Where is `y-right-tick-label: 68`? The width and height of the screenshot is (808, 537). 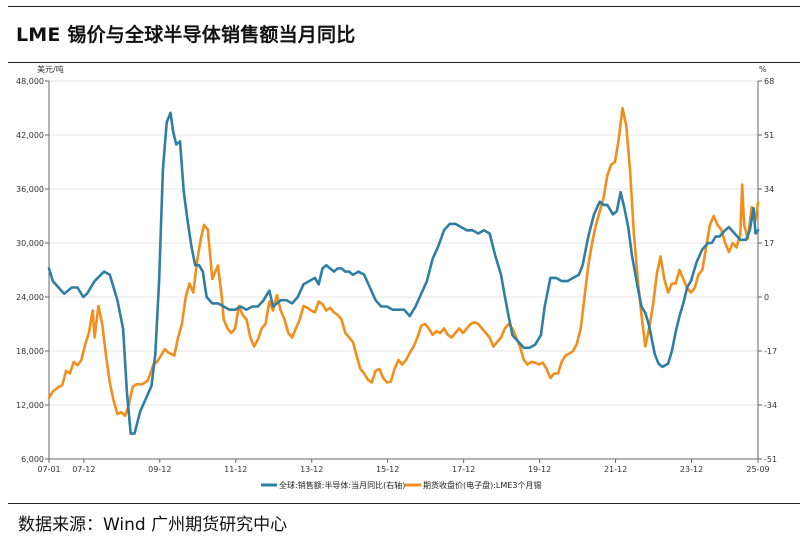 y-right-tick-label: 68 is located at coordinates (769, 81).